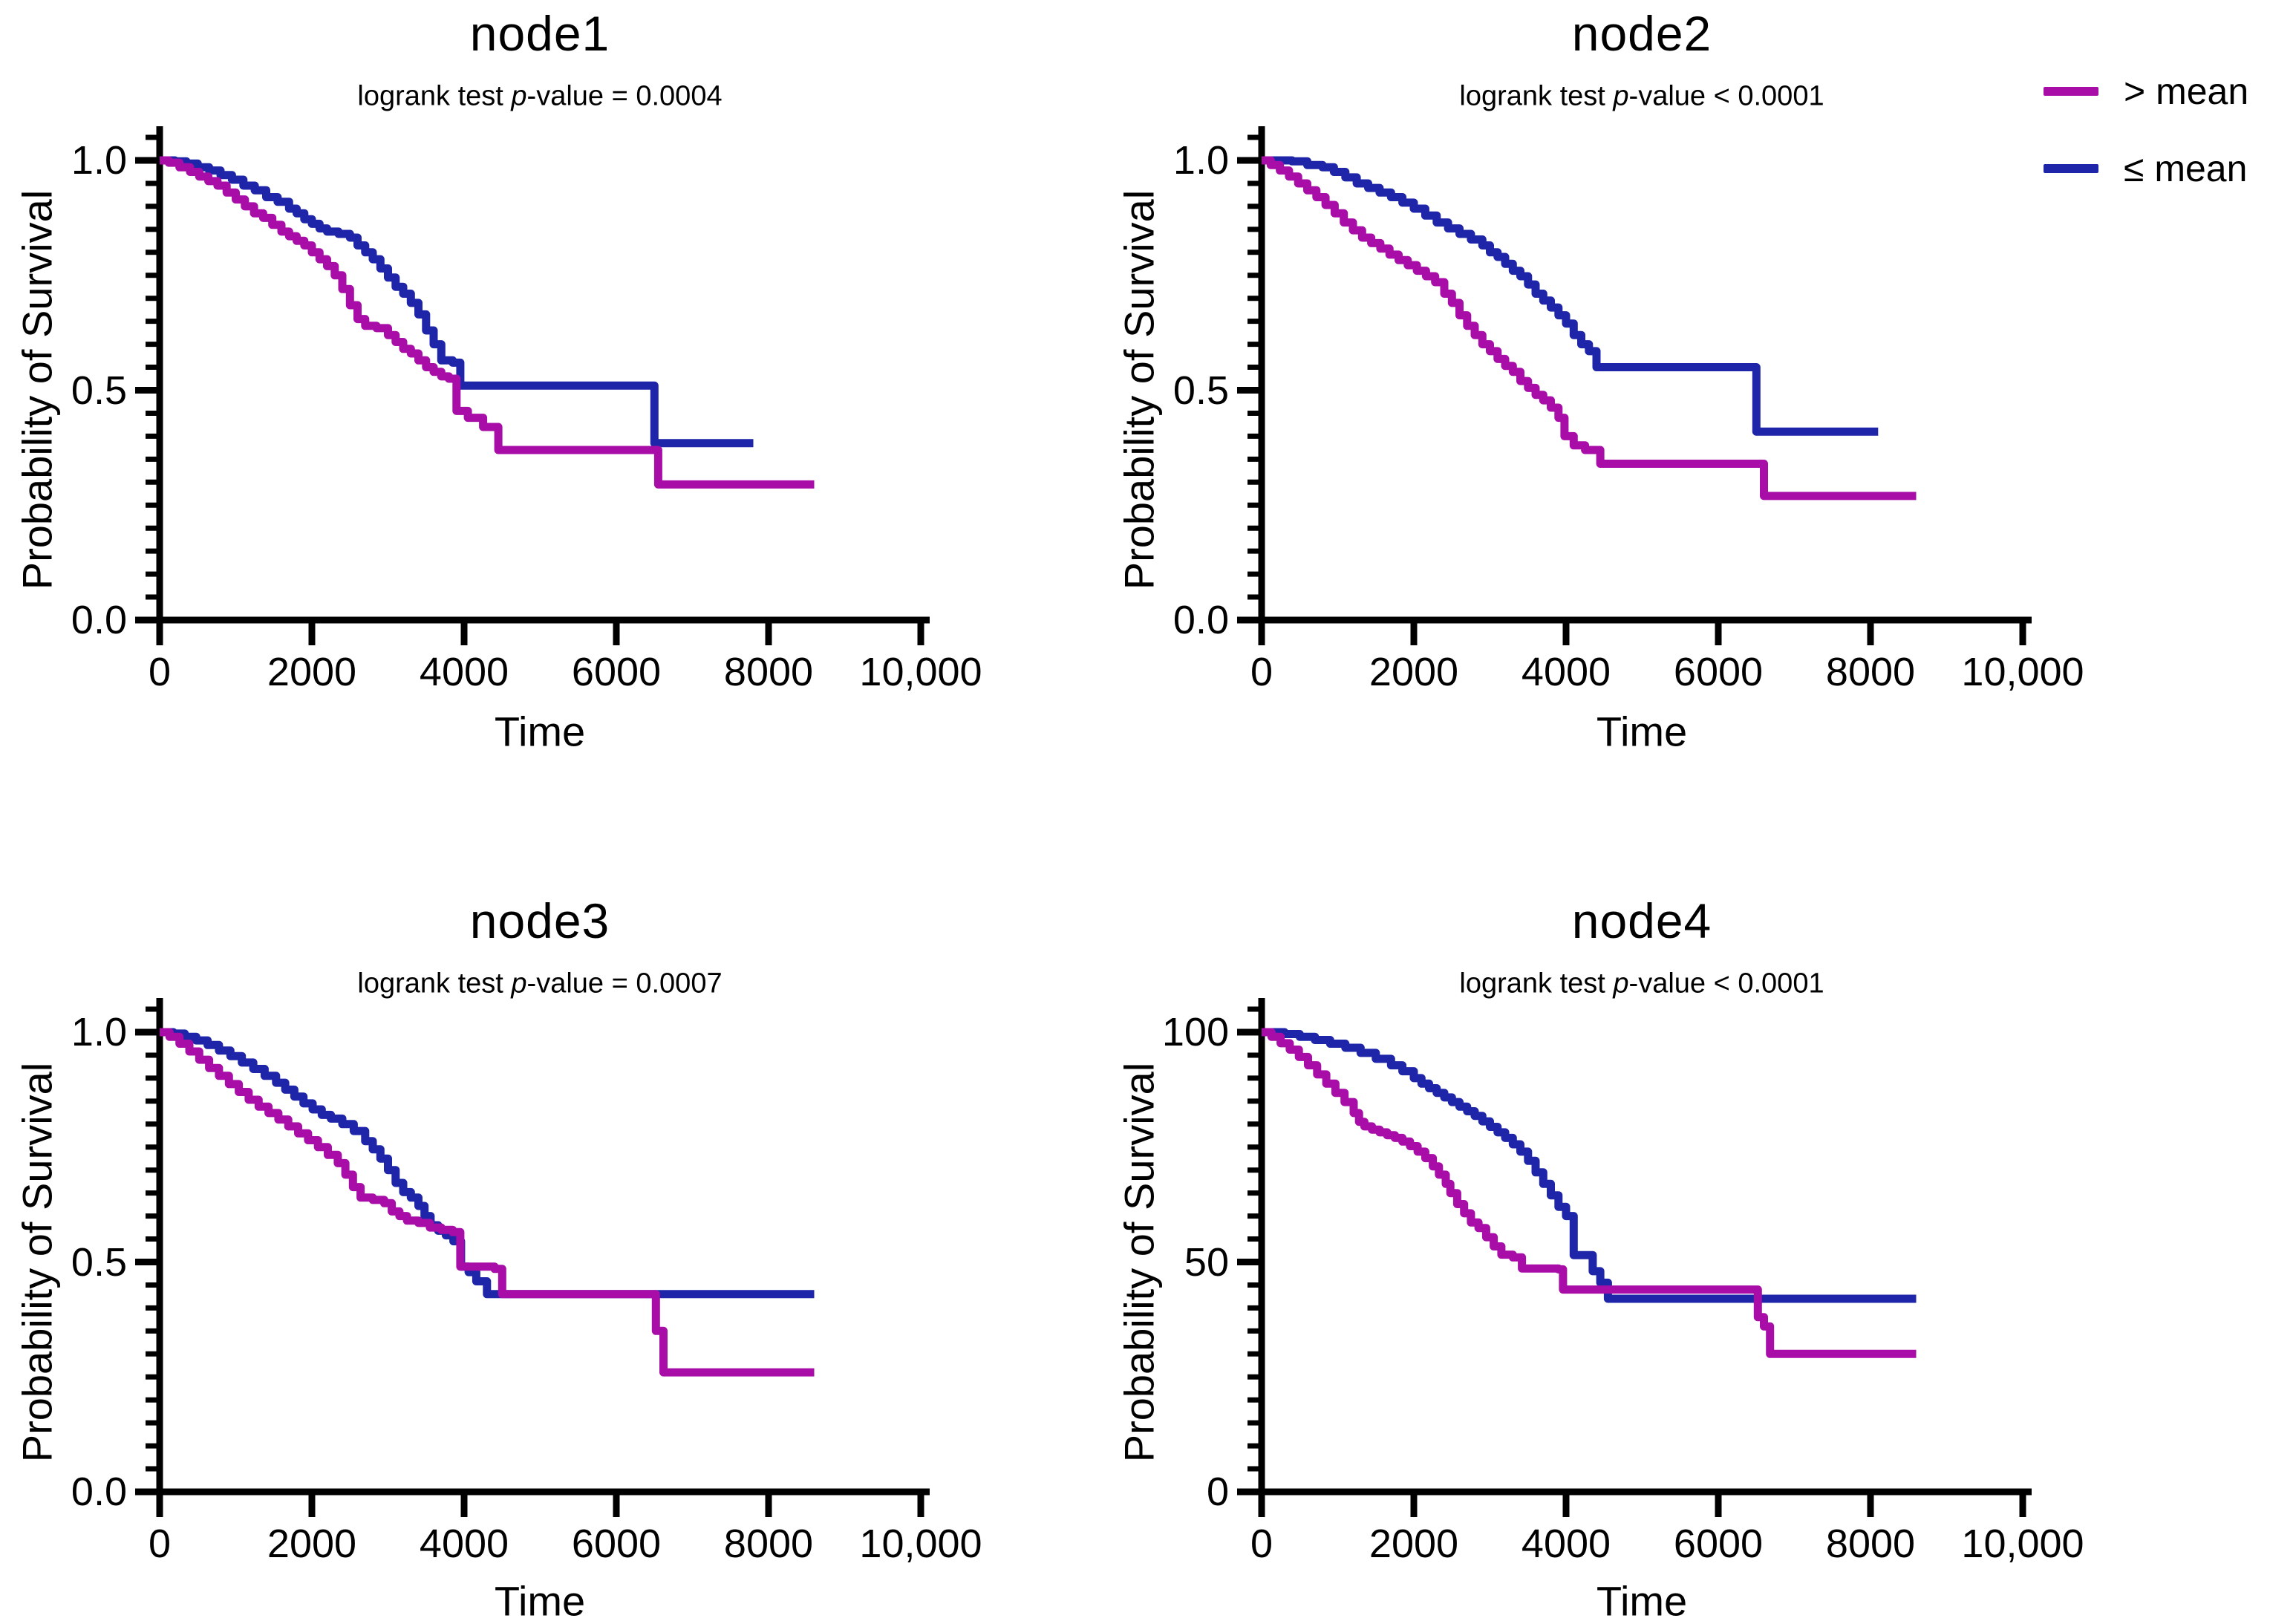  I want to click on panel-subtitle-node3: logrank test p-value = 0.0007, so click(539, 984).